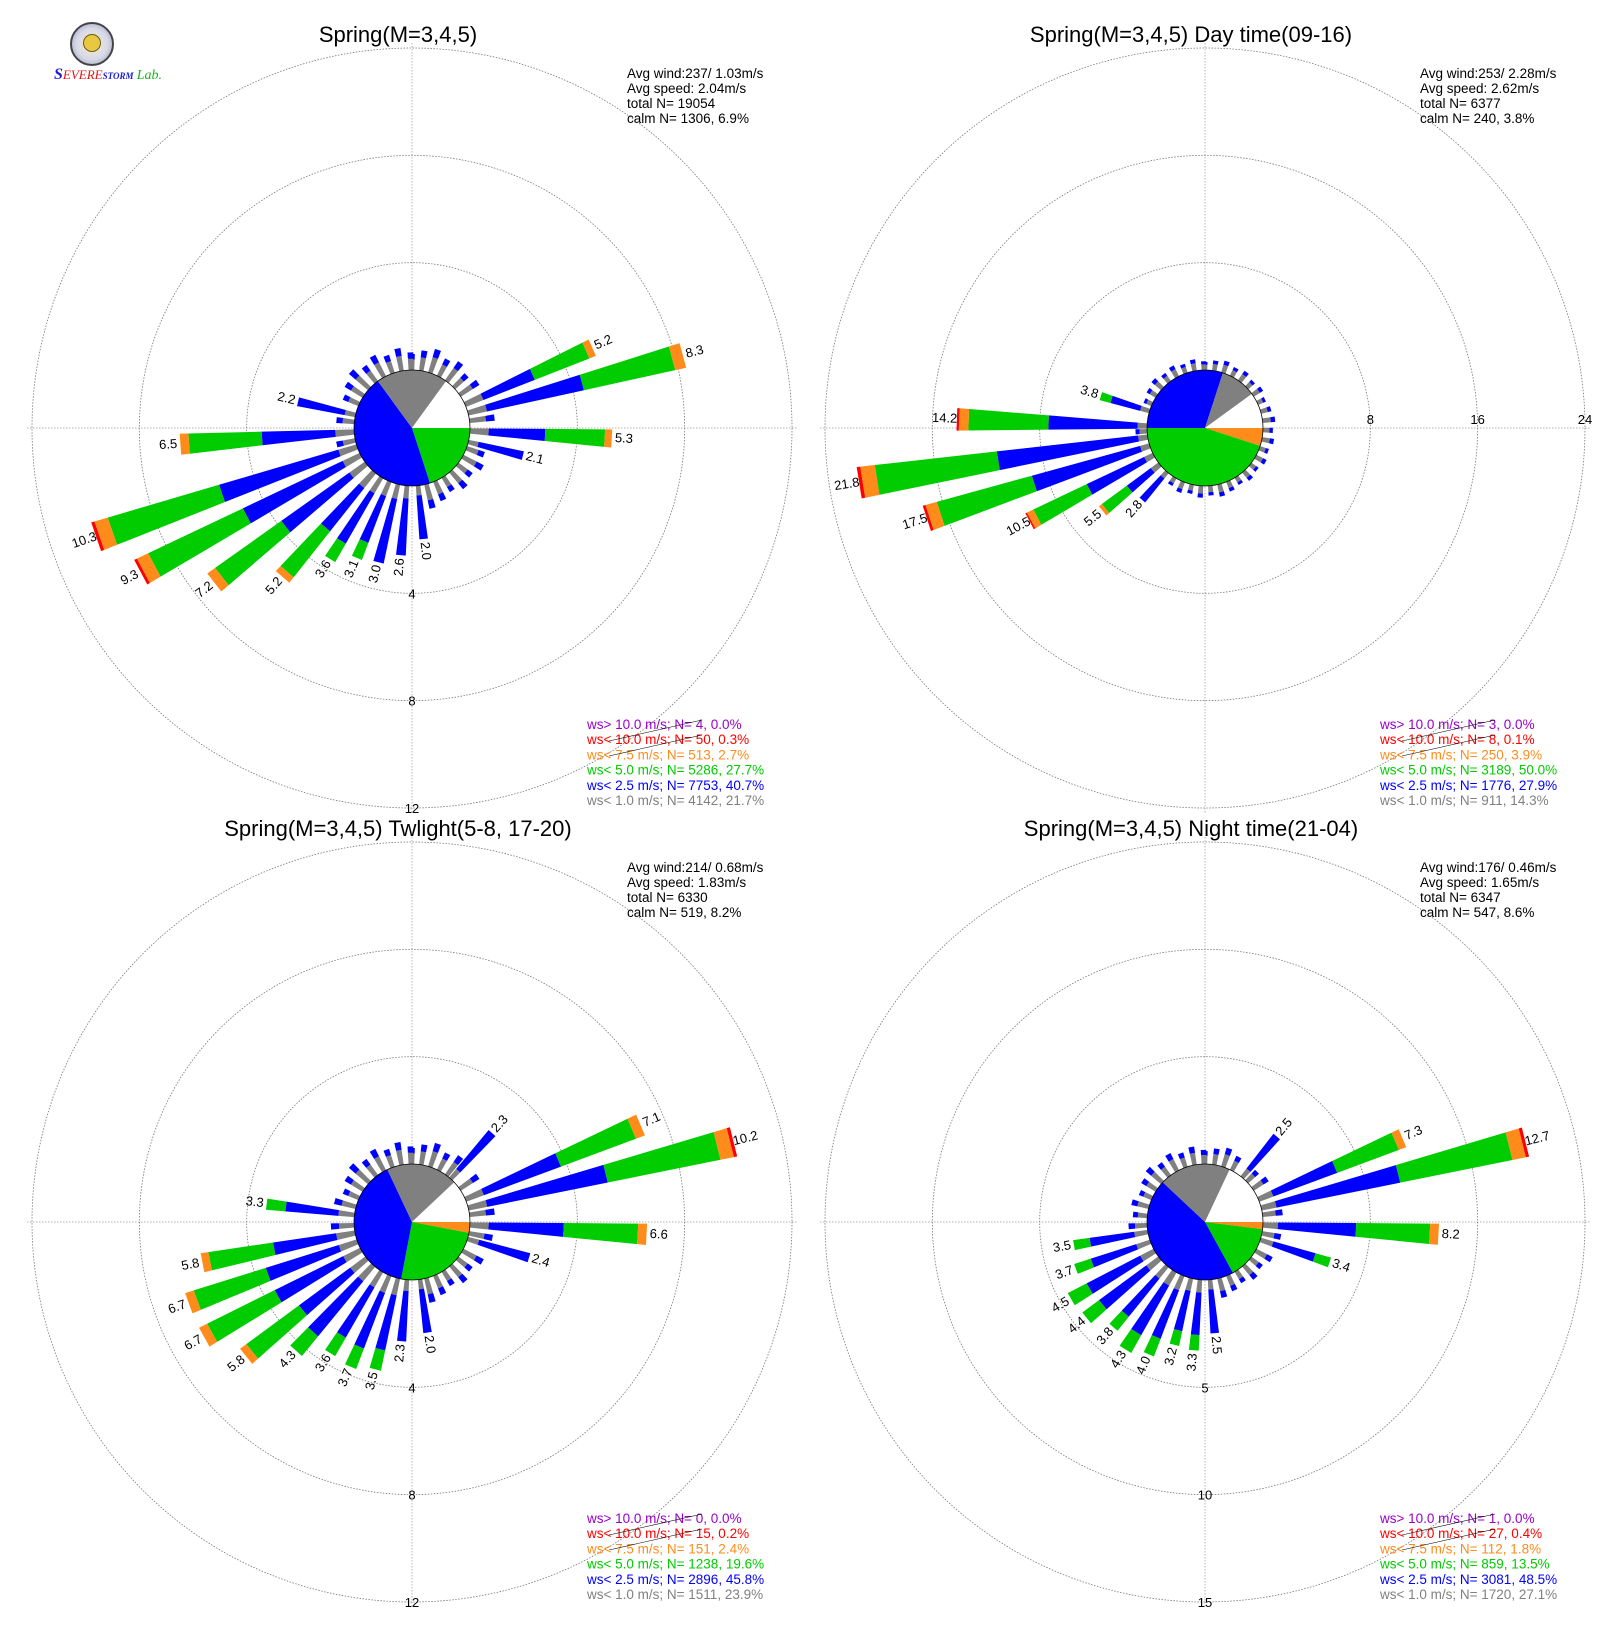 Image resolution: width=1620 pixels, height=1640 pixels. What do you see at coordinates (1205, 1495) in the screenshot?
I see `ring-label: 10` at bounding box center [1205, 1495].